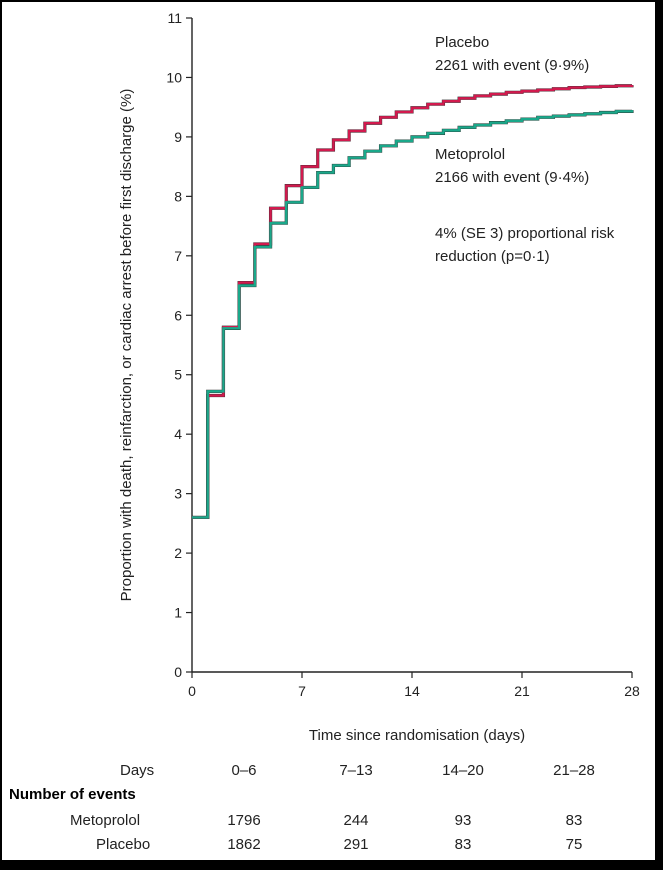 This screenshot has height=870, width=663. I want to click on x-tick-label: 28, so click(632, 691).